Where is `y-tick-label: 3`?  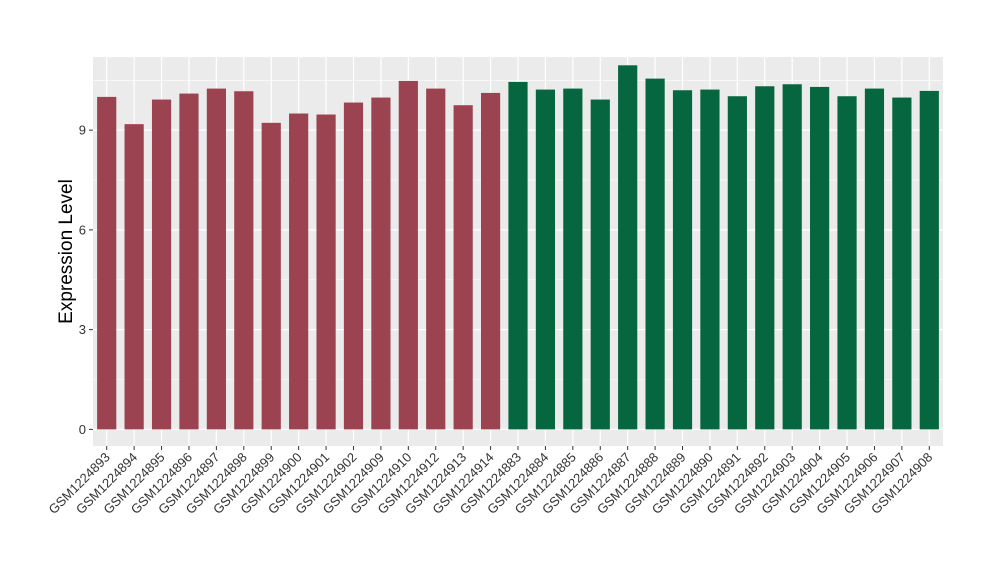
y-tick-label: 3 is located at coordinates (82, 329).